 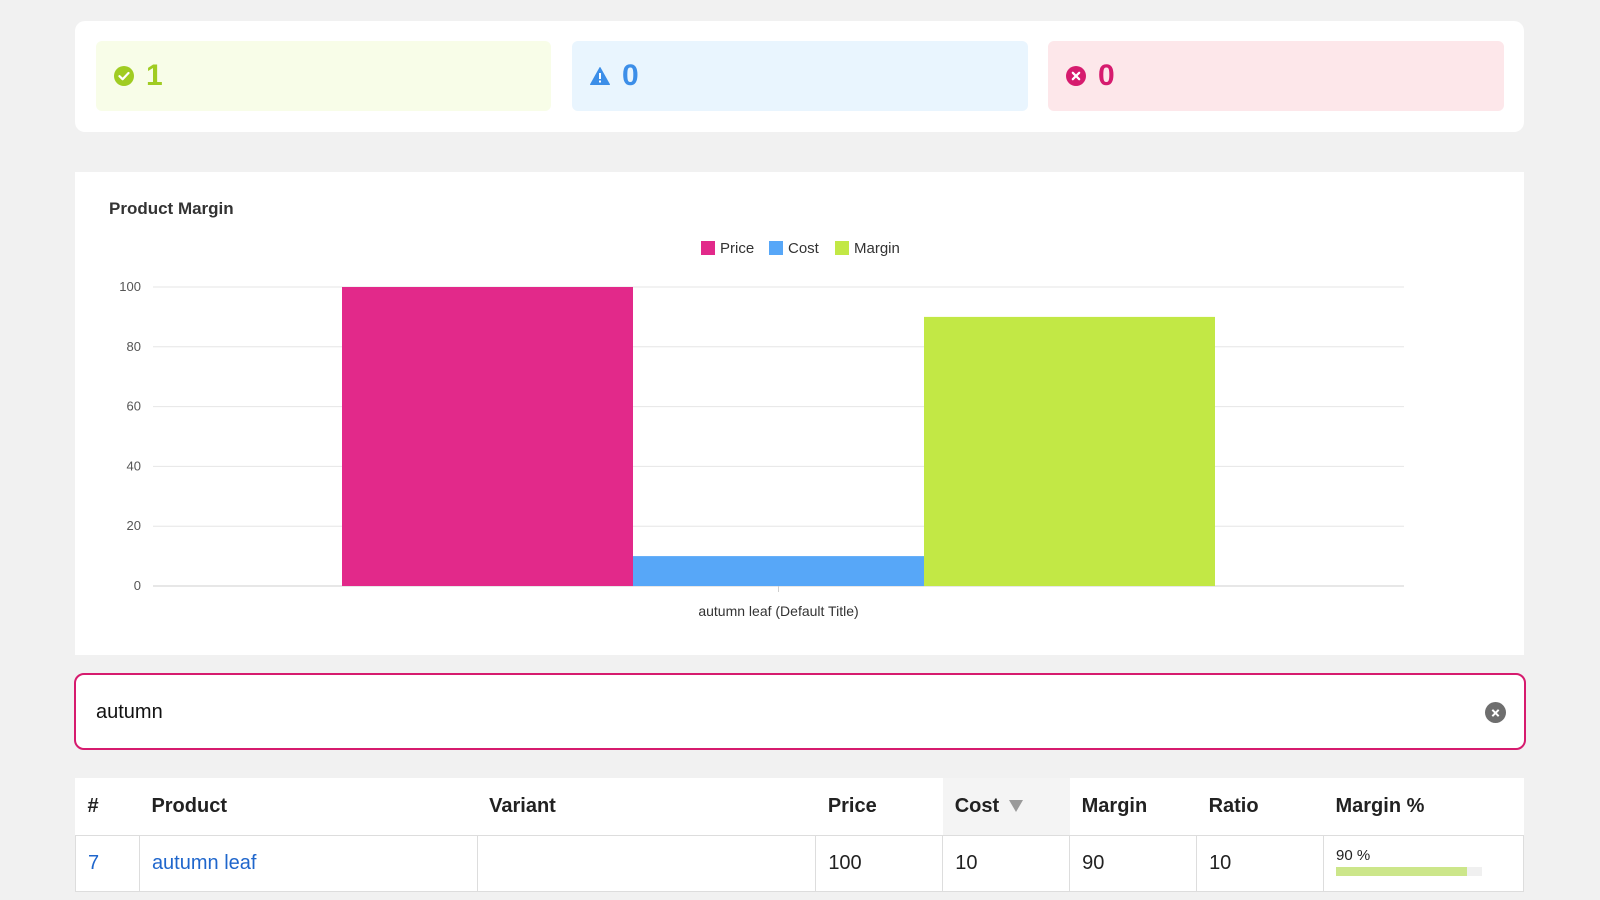 I want to click on sort-desc-icon, so click(x=1016, y=806).